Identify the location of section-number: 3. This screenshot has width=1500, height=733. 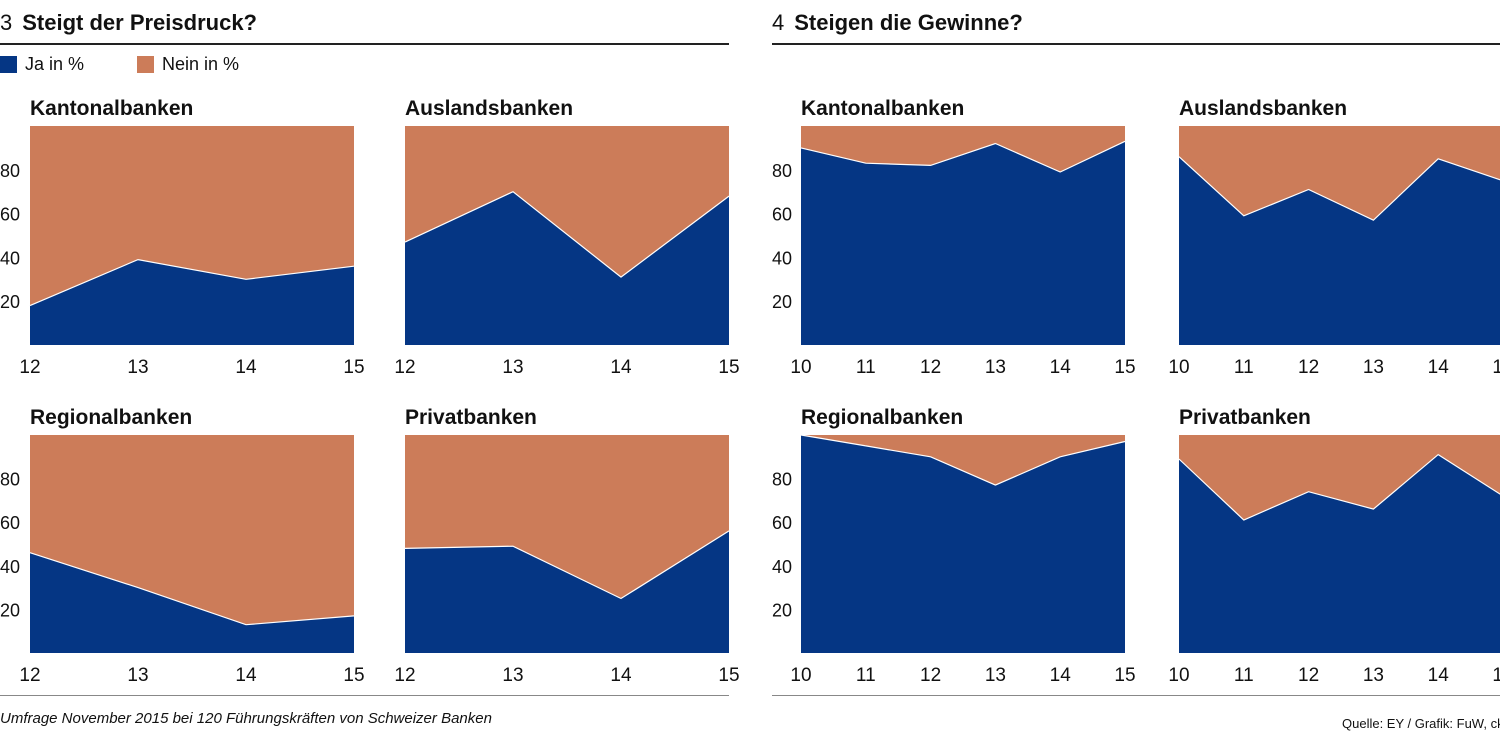
(6, 22).